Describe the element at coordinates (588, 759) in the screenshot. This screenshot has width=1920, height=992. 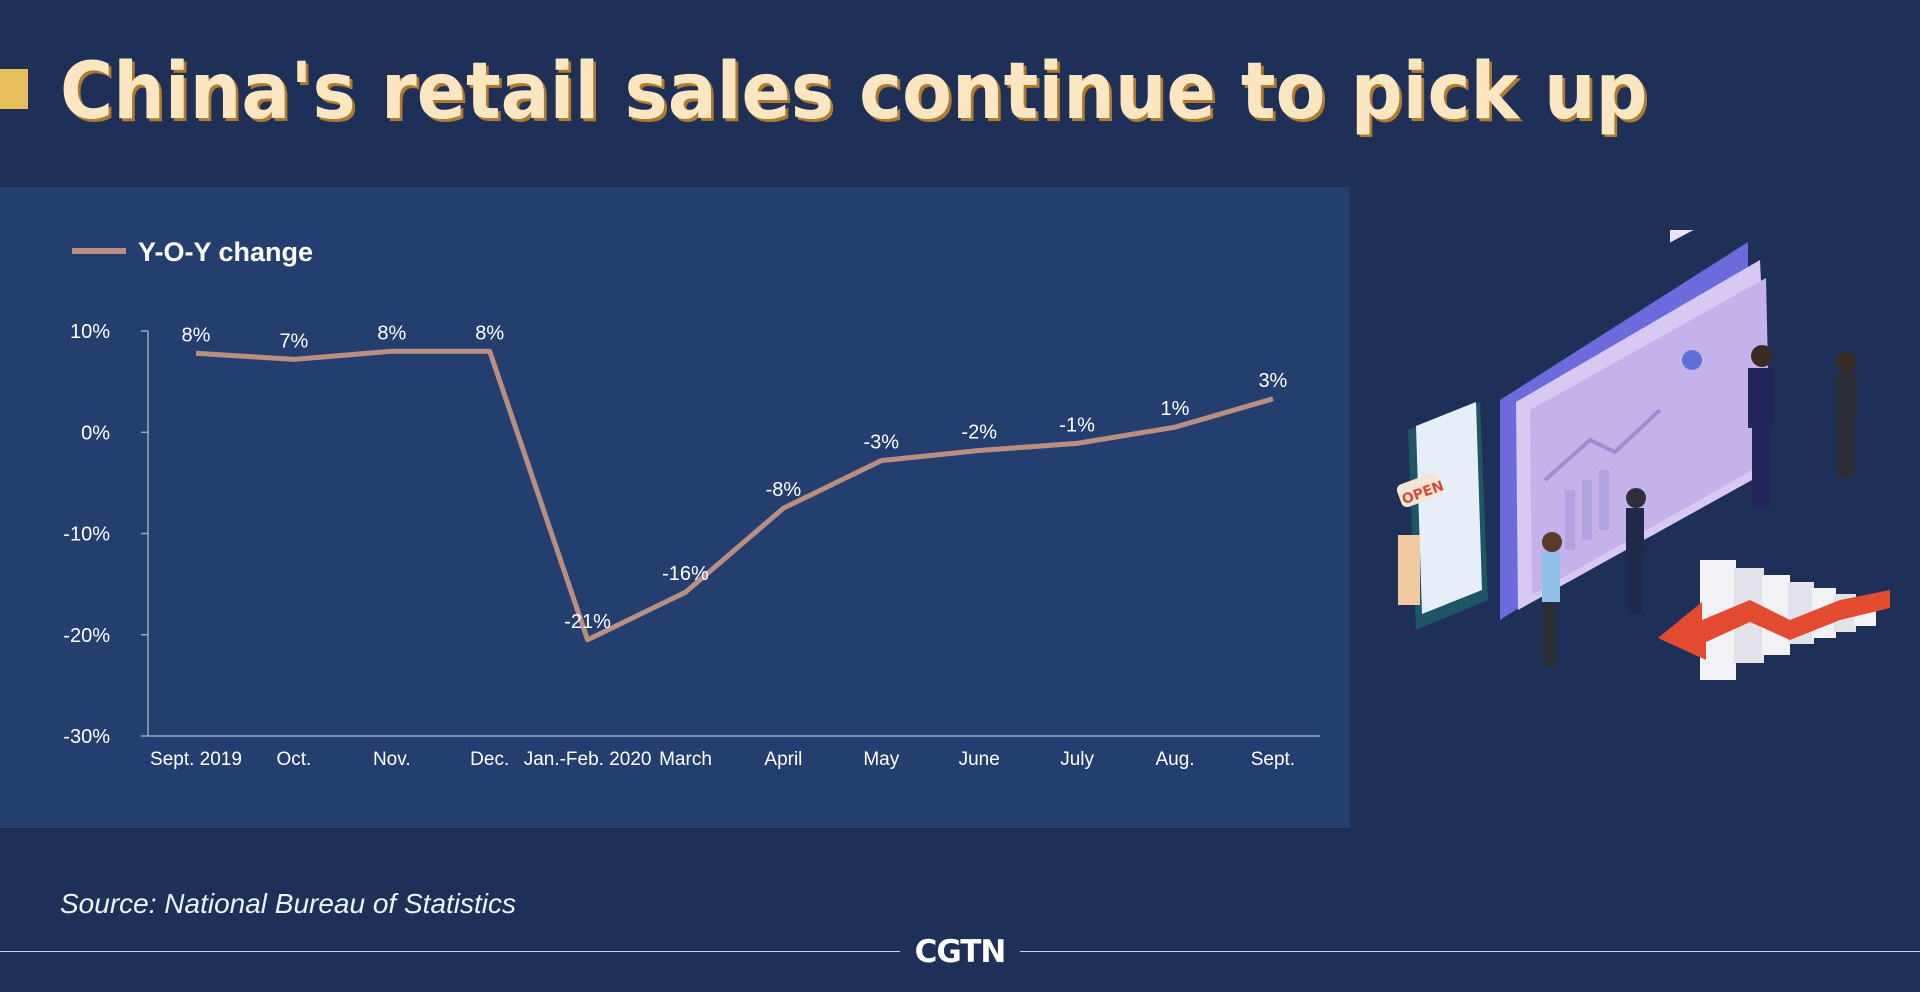
I see `x-tick-label: Jan.-Feb. 2020` at that location.